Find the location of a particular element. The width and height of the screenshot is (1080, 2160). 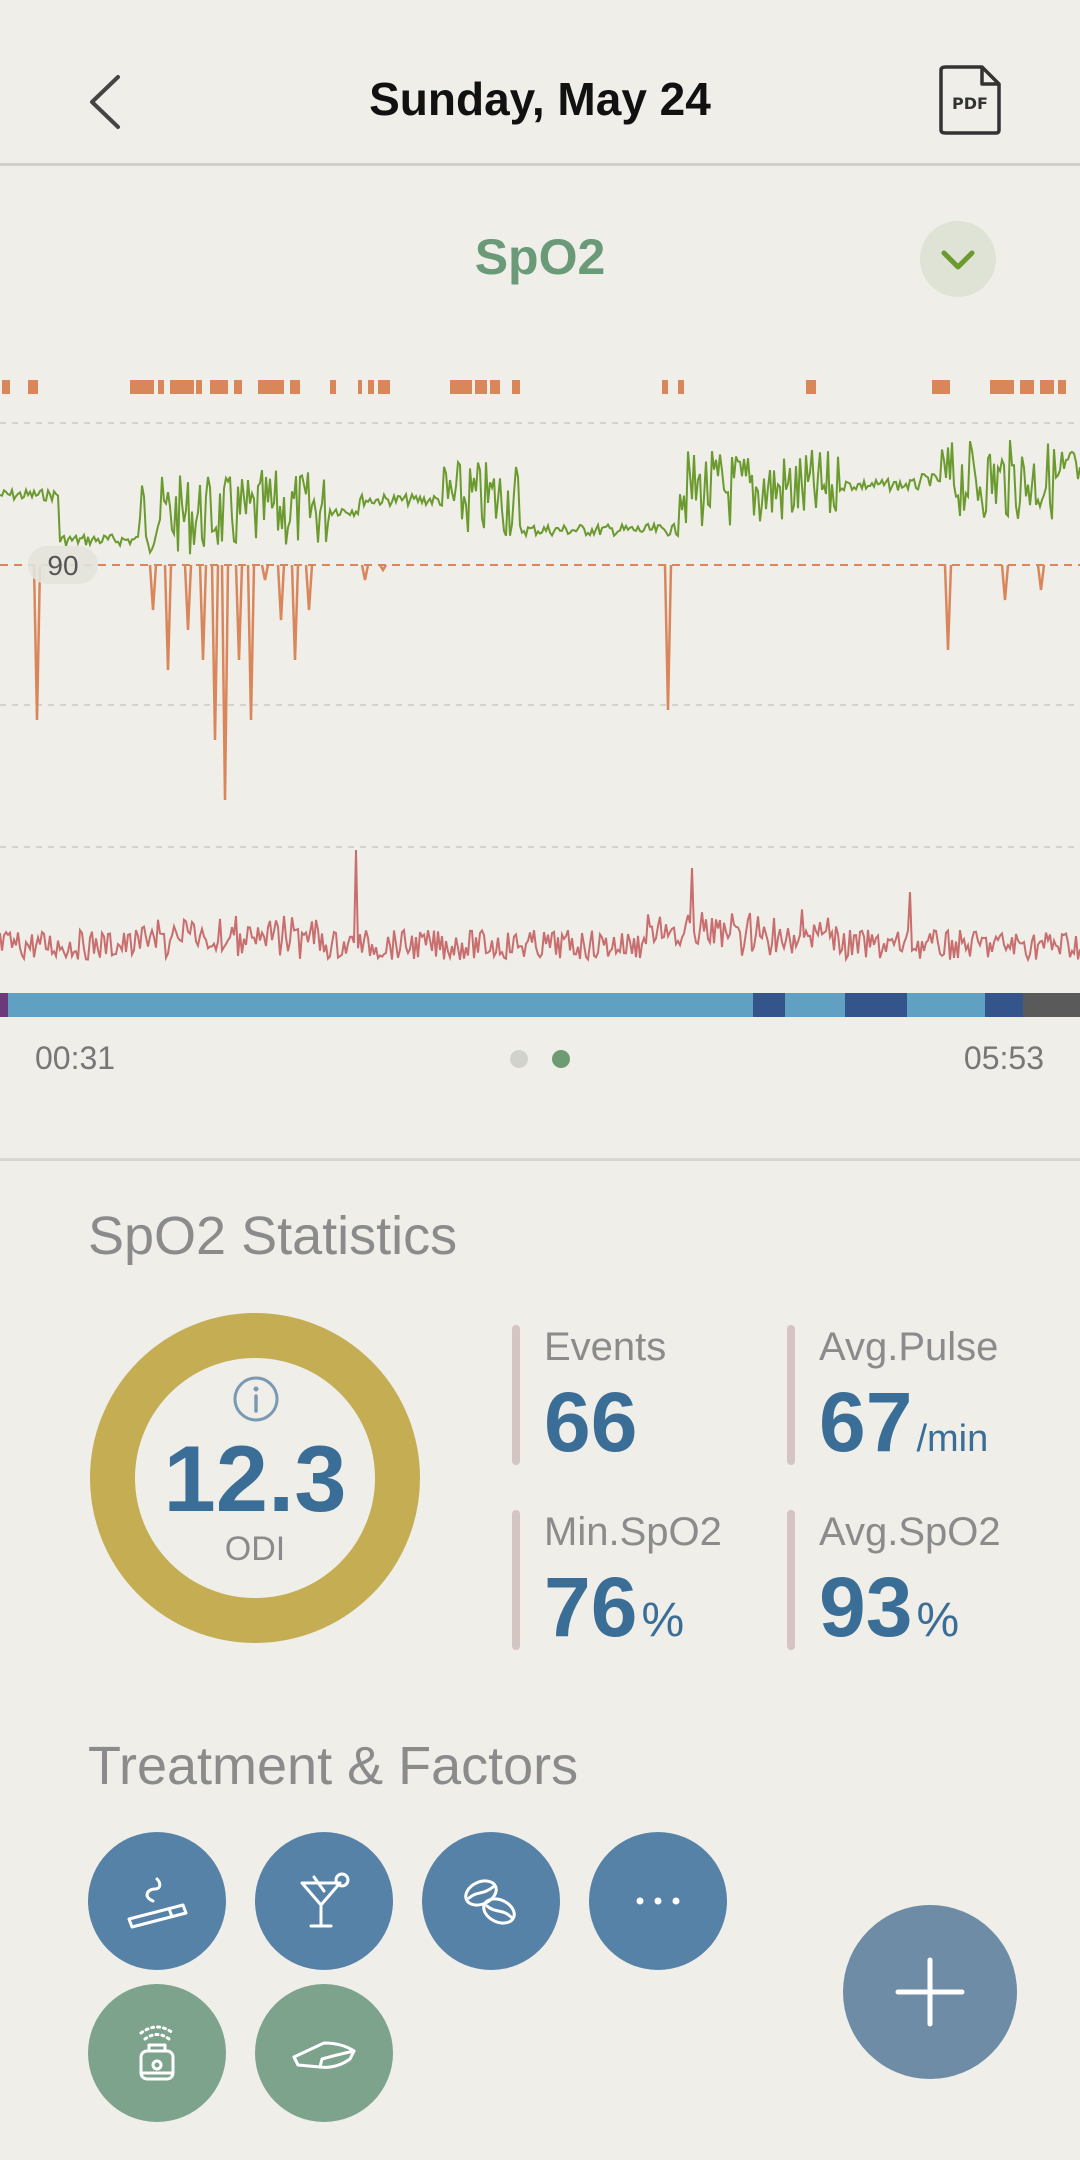

stat-value: 76% is located at coordinates (614, 1607).